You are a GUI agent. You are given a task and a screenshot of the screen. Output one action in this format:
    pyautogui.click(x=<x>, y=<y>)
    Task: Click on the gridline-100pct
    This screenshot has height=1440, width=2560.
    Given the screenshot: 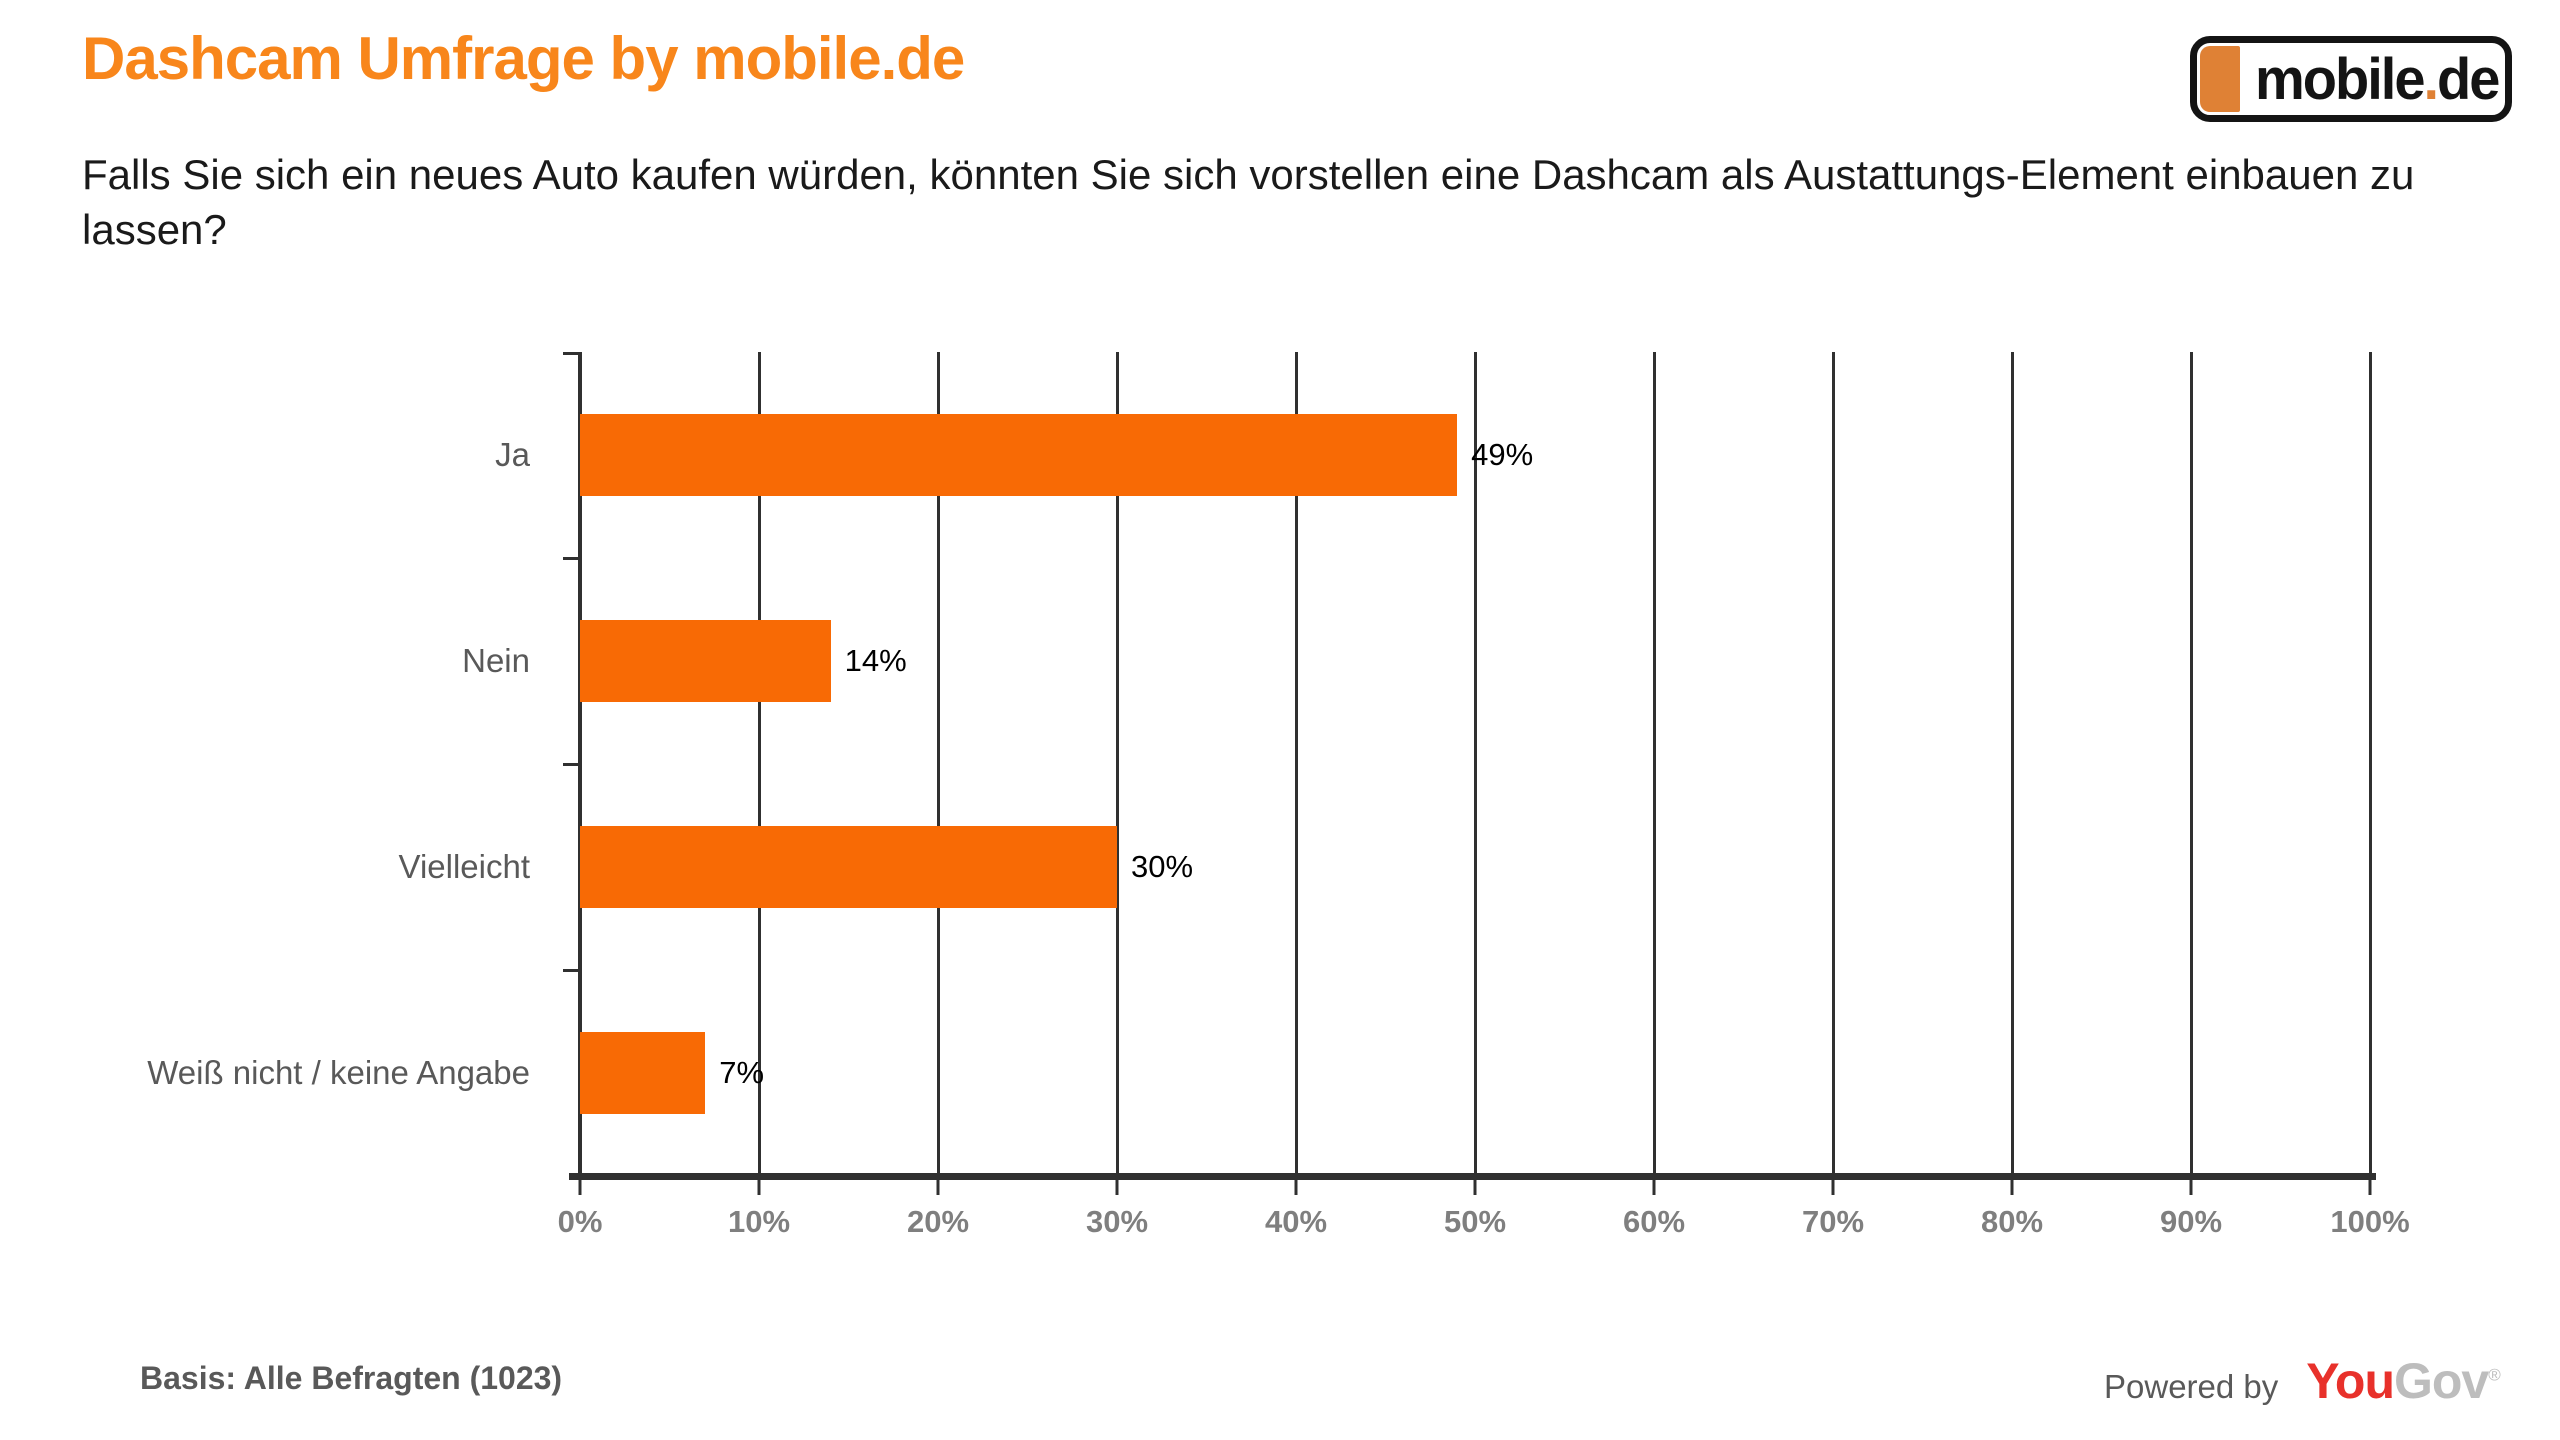 What is the action you would take?
    pyautogui.click(x=2370, y=764)
    